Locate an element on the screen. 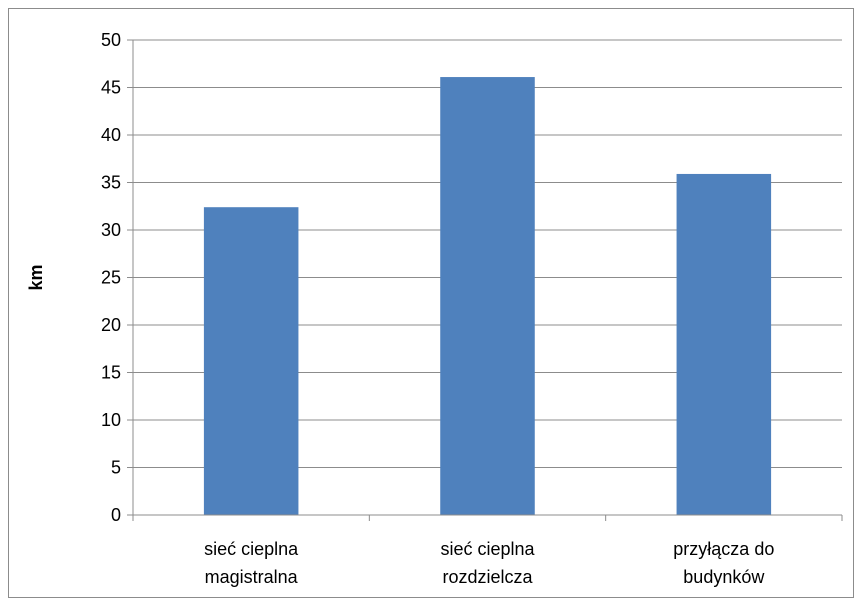 The image size is (864, 608). x-category-label-line: budynków is located at coordinates (724, 577).